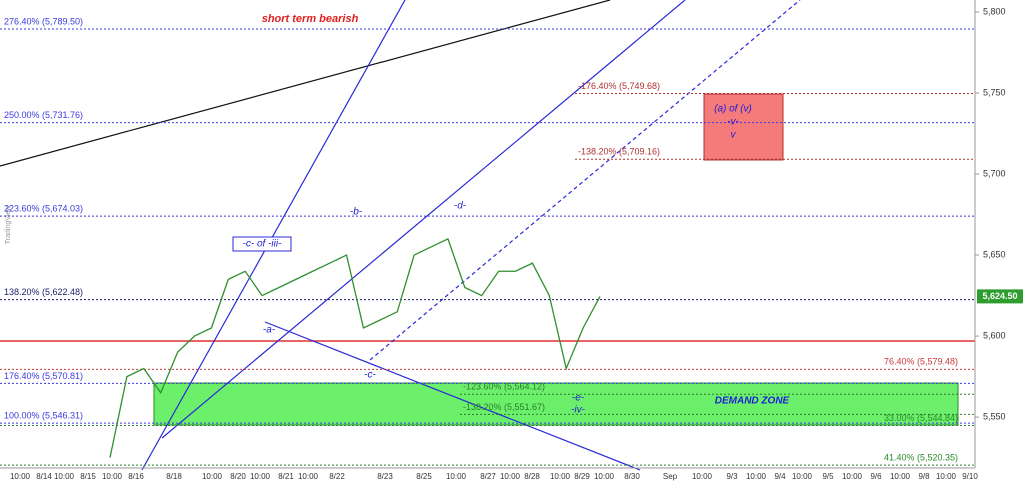 The height and width of the screenshot is (484, 1024). What do you see at coordinates (532, 476) in the screenshot?
I see `x-tick-label: 8/28` at bounding box center [532, 476].